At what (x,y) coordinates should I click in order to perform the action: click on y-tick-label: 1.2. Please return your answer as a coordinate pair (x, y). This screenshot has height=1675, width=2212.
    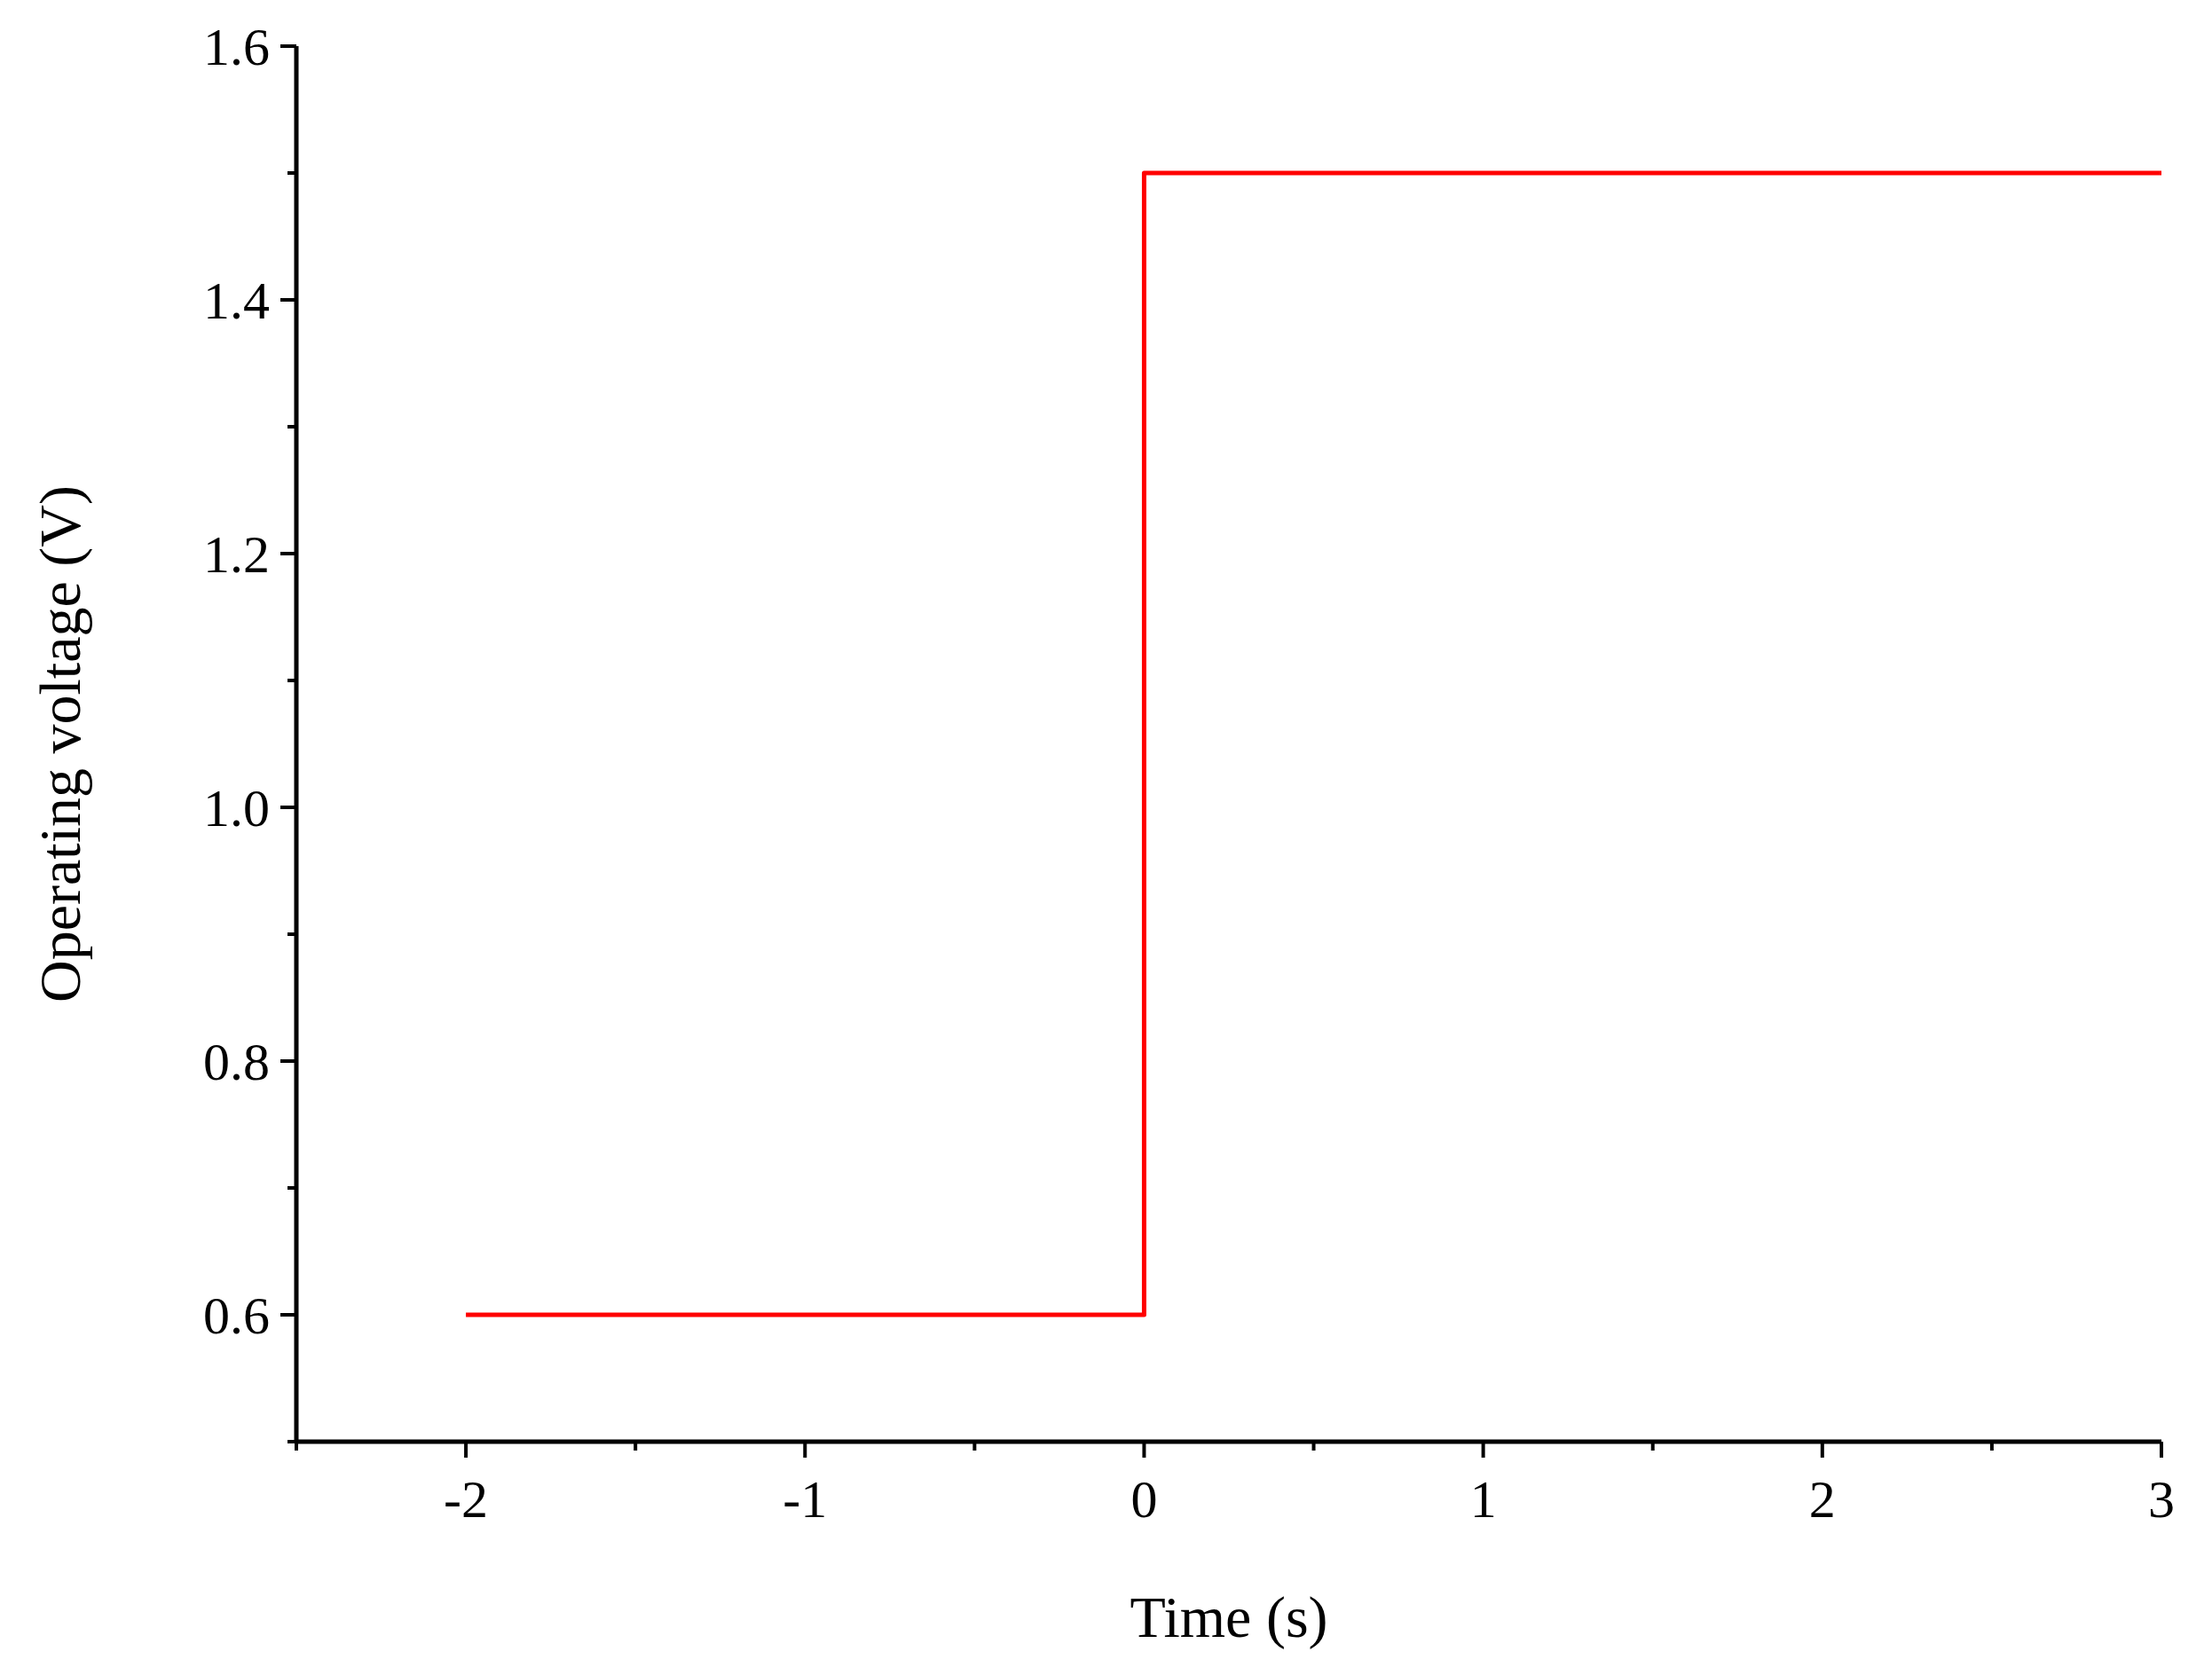
    Looking at the image, I should click on (237, 554).